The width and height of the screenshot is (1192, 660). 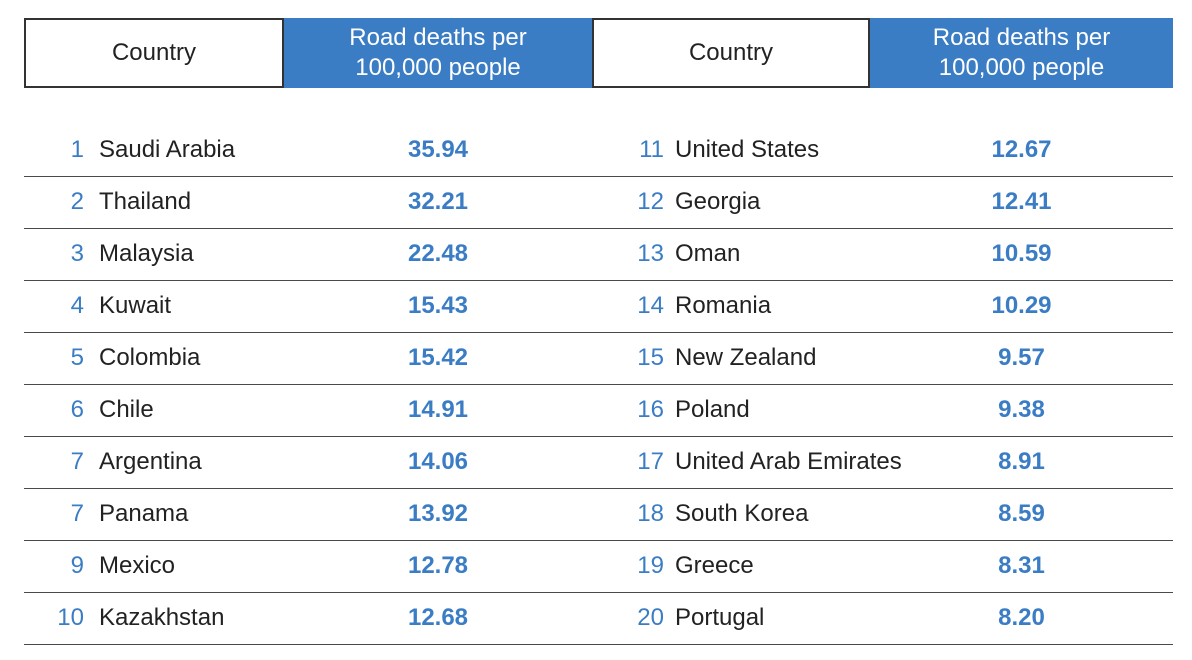 What do you see at coordinates (1021, 201) in the screenshot?
I see `road-deaths-value: 12.41` at bounding box center [1021, 201].